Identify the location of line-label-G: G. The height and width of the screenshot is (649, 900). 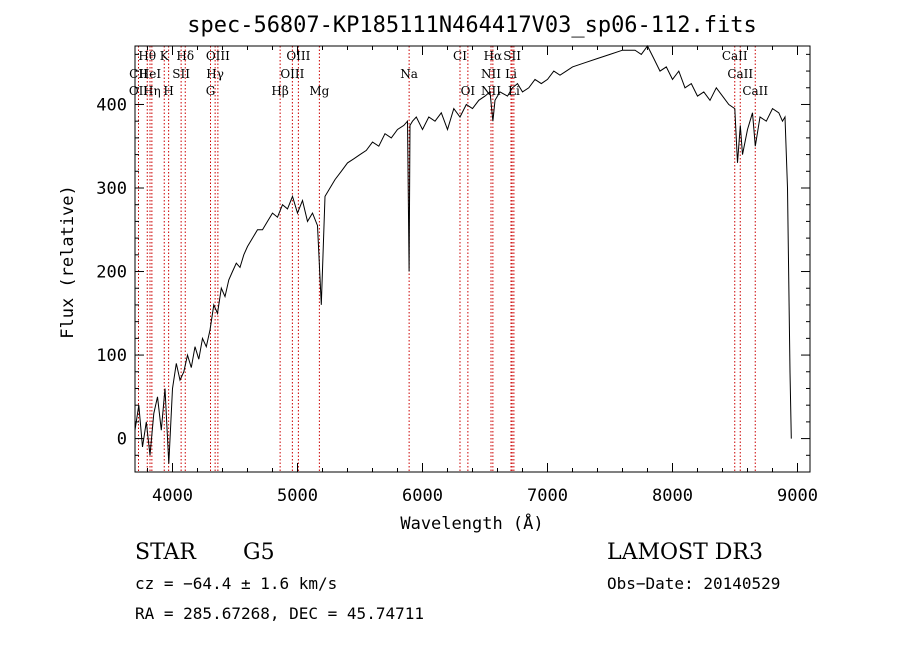
(211, 91).